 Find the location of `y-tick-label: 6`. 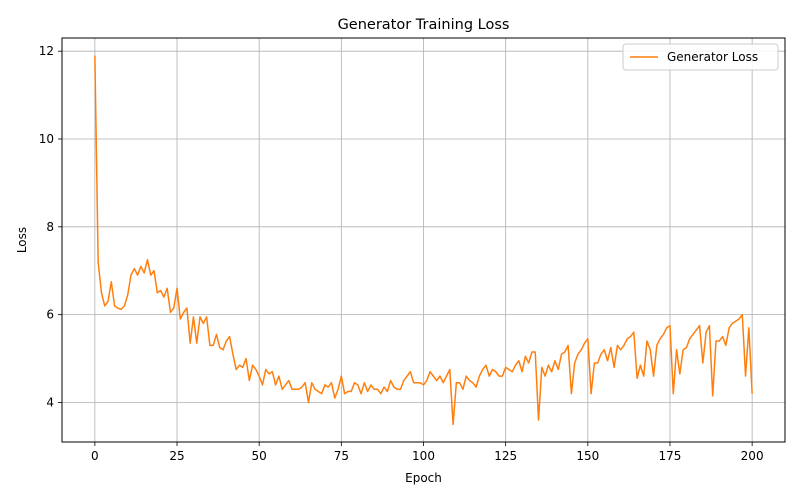

y-tick-label: 6 is located at coordinates (50, 315).